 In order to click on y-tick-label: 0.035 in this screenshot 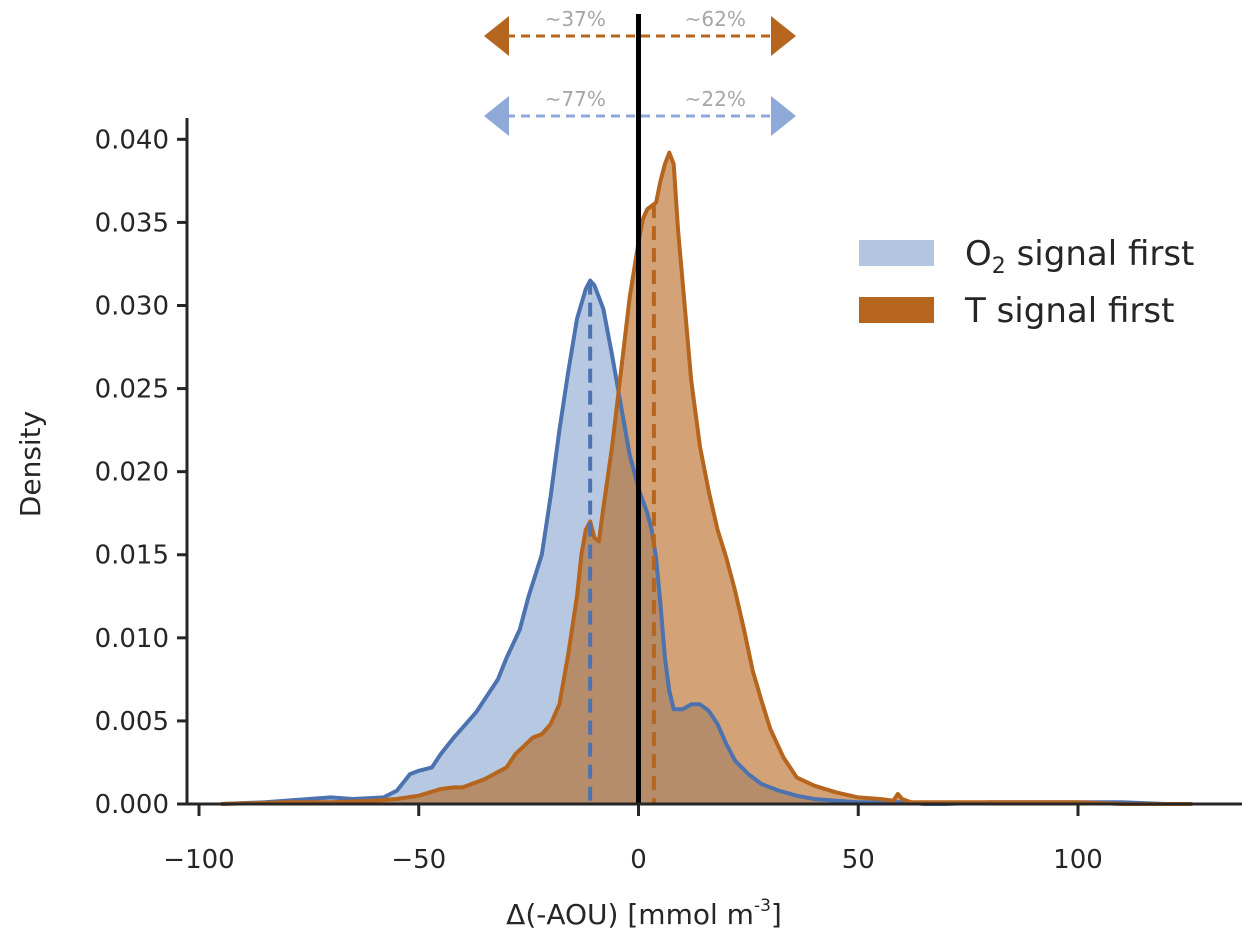, I will do `click(132, 223)`.